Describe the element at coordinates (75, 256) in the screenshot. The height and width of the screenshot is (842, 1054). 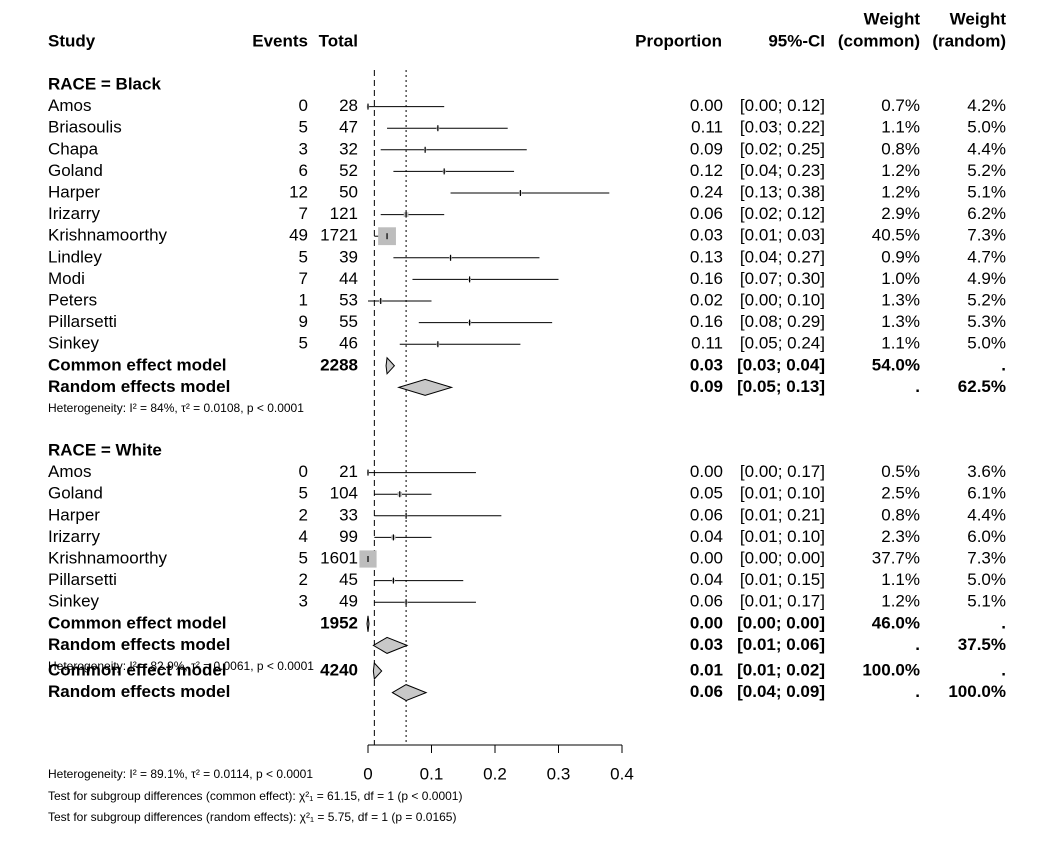
I see `study-name: Lindley` at that location.